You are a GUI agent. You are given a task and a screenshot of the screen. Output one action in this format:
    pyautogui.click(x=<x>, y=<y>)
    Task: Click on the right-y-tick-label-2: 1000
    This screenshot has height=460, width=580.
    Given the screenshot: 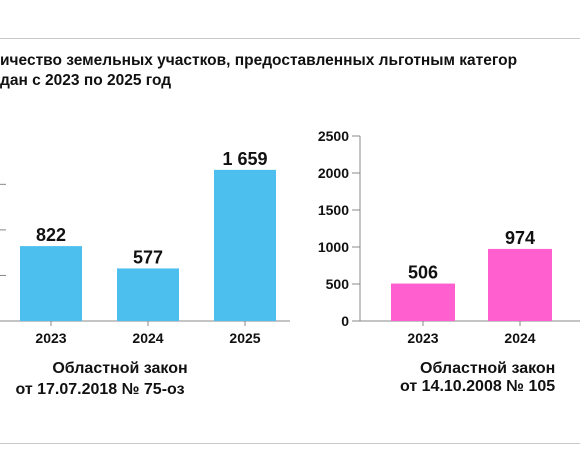 What is the action you would take?
    pyautogui.click(x=333, y=247)
    